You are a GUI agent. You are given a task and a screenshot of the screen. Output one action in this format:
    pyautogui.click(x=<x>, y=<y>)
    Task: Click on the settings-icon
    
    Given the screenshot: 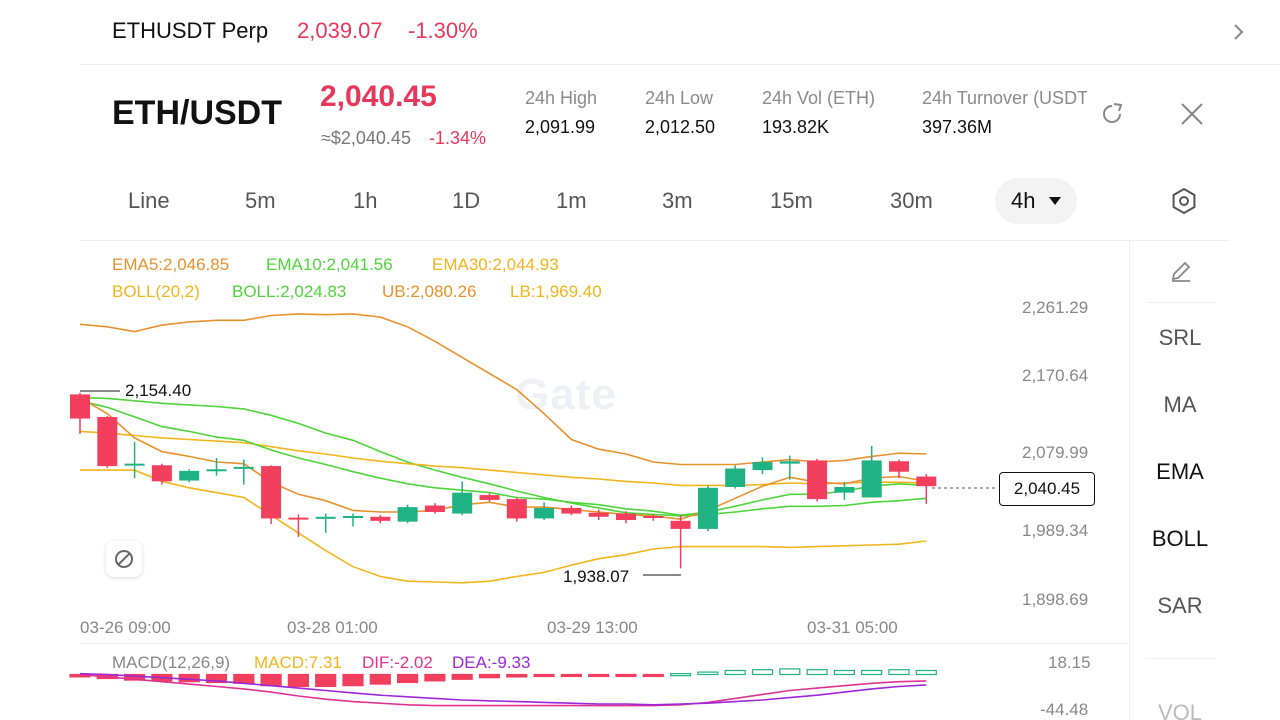 What is the action you would take?
    pyautogui.click(x=1184, y=201)
    